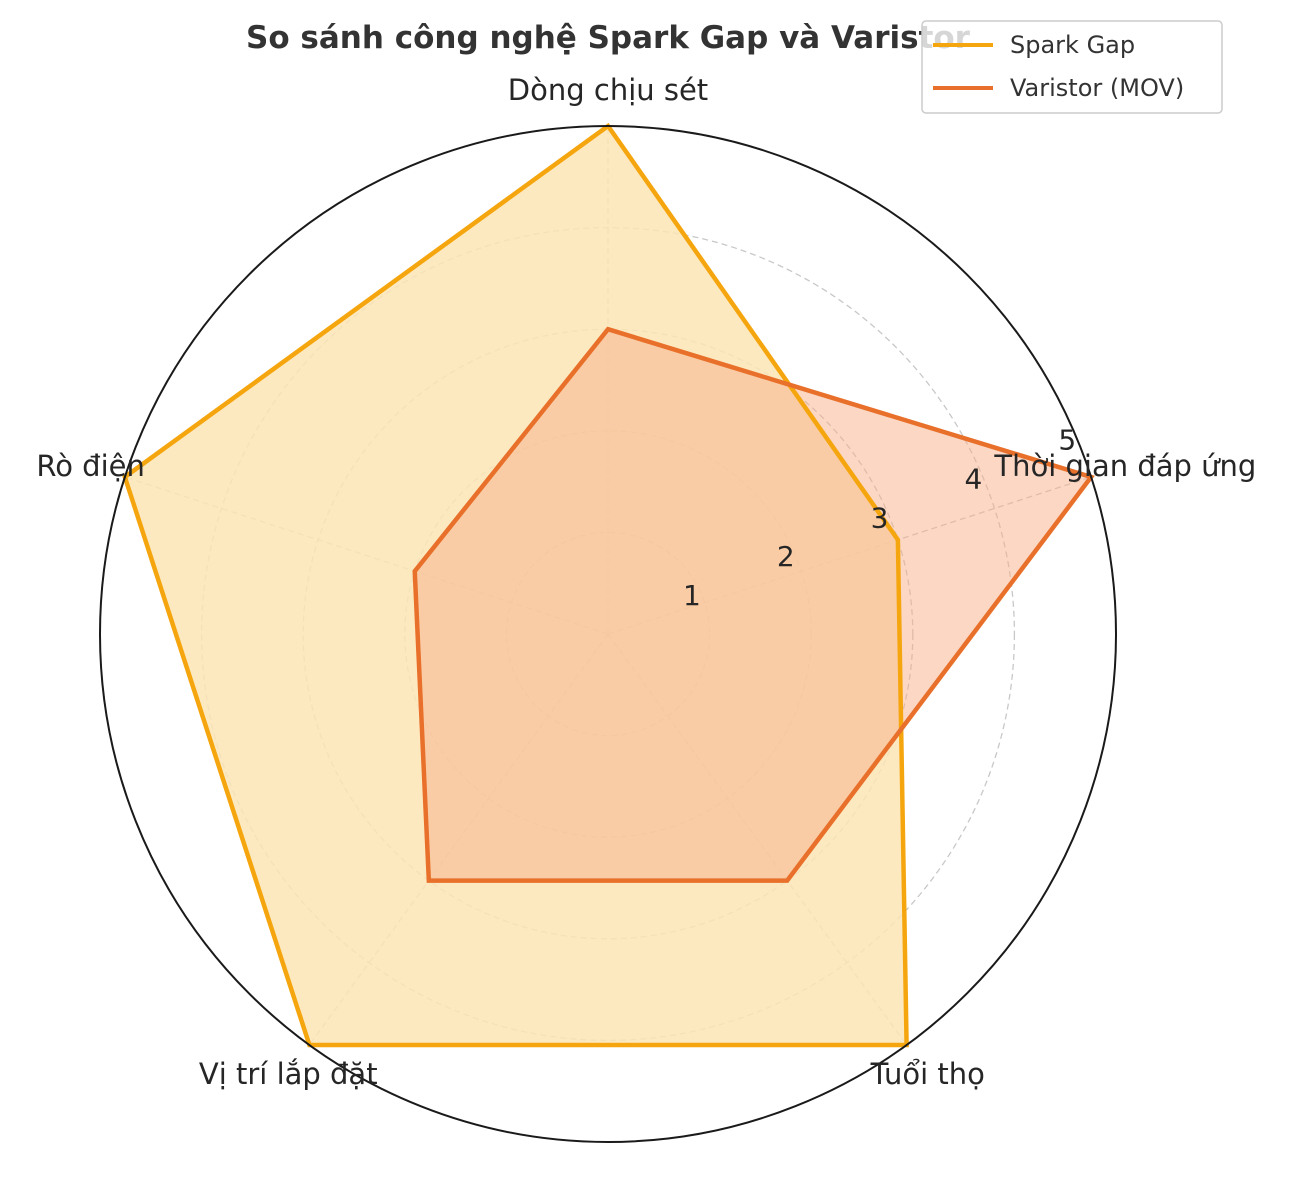  I want to click on legend-frame, so click(1072, 67).